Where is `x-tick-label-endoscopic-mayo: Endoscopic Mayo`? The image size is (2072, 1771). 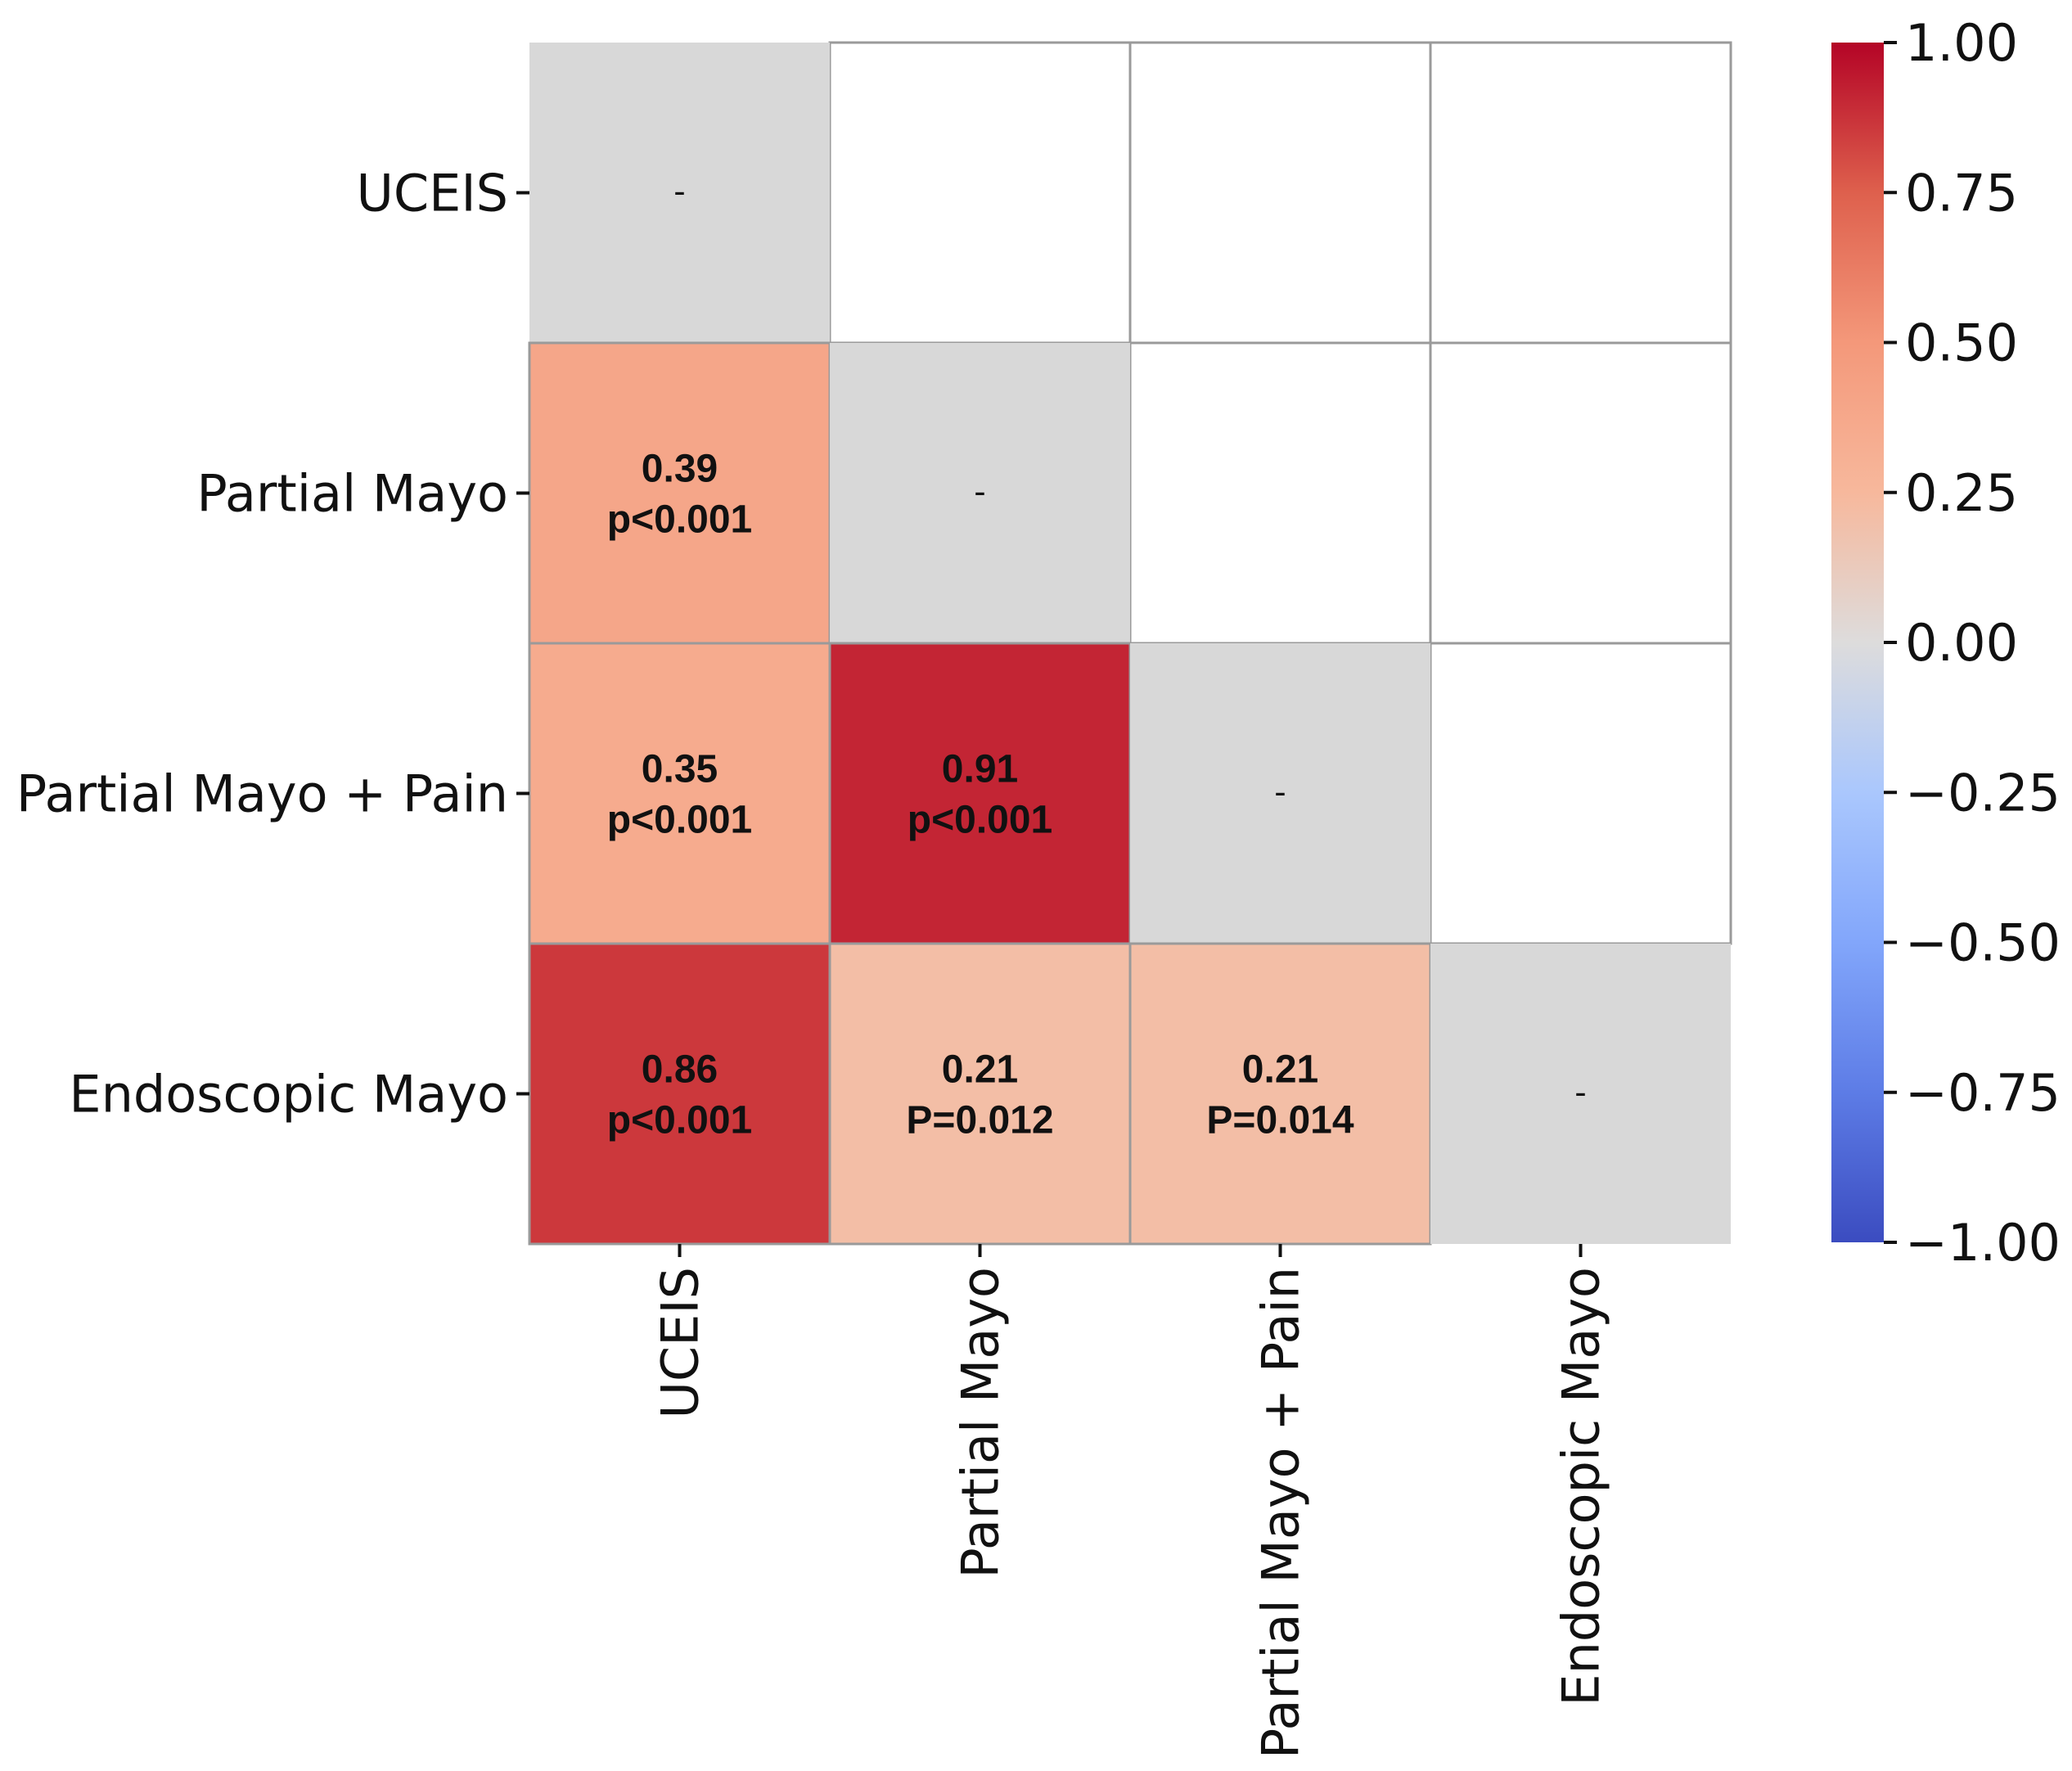
x-tick-label-endoscopic-mayo: Endoscopic Mayo is located at coordinates (1581, 1486).